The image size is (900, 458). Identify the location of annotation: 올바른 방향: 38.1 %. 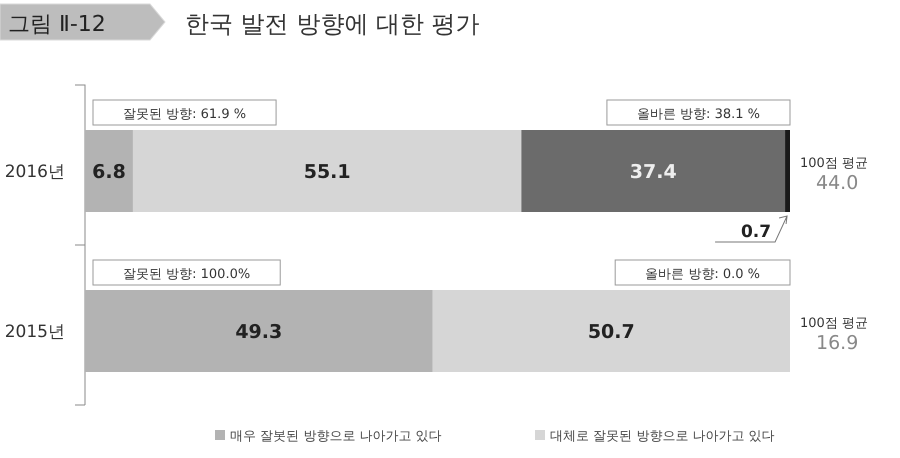
(698, 114).